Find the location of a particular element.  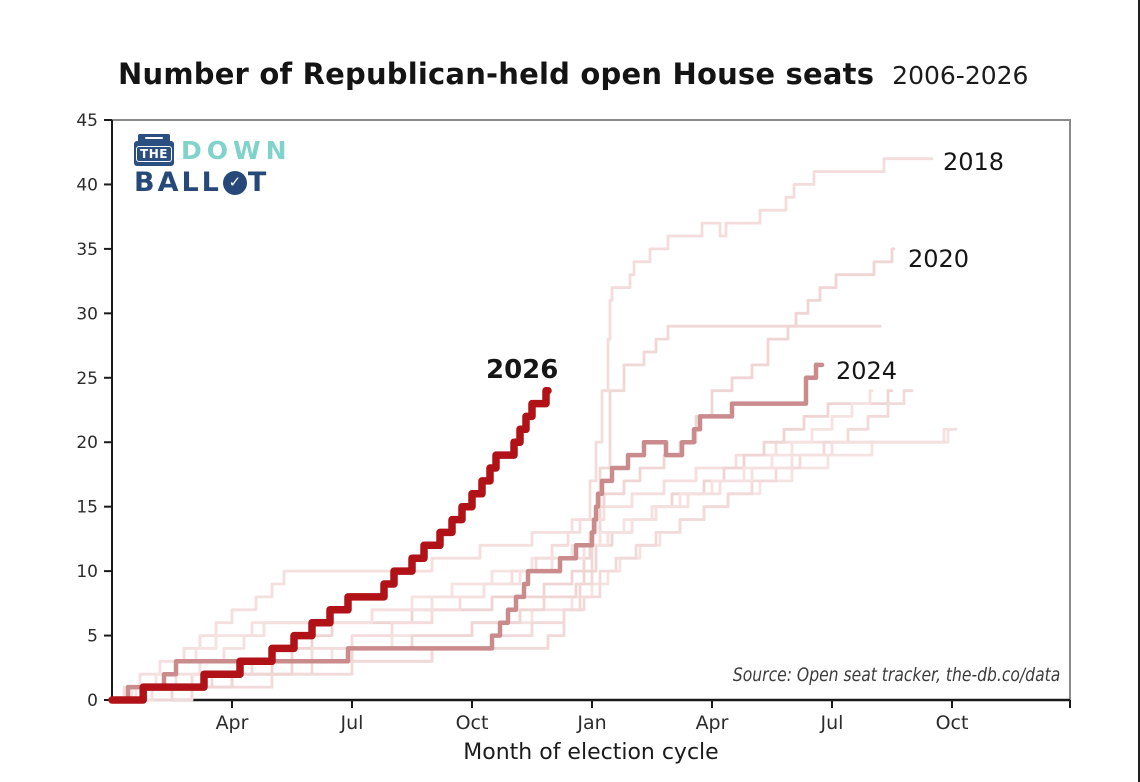

logo-word-the: THE is located at coordinates (154, 153).